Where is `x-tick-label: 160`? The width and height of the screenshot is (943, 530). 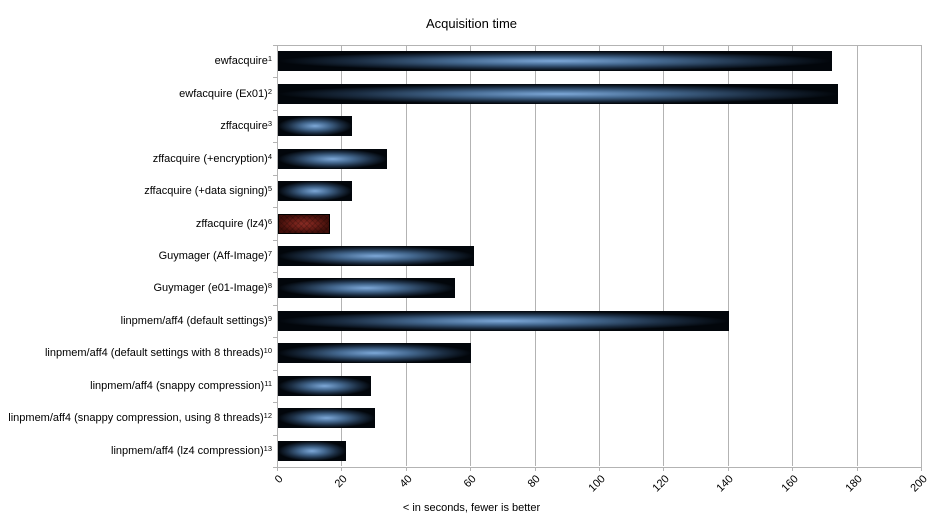
x-tick-label: 160 is located at coordinates (790, 484).